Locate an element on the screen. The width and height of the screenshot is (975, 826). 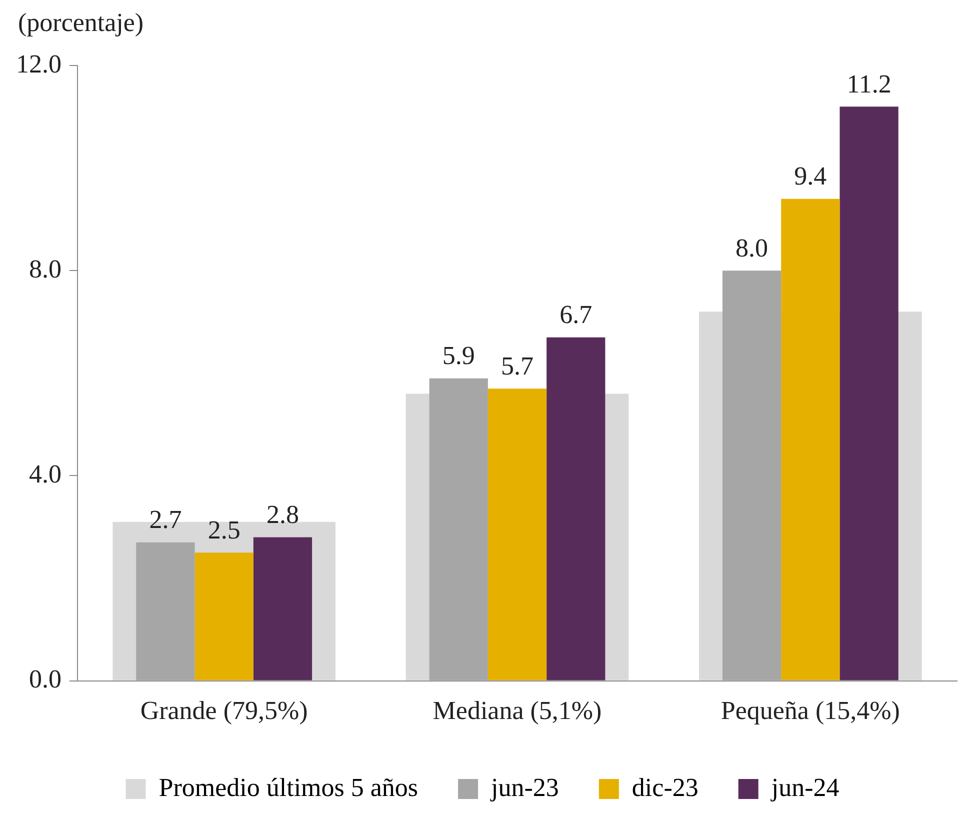
x-tick-label: Pequeña (15,4%) is located at coordinates (810, 711).